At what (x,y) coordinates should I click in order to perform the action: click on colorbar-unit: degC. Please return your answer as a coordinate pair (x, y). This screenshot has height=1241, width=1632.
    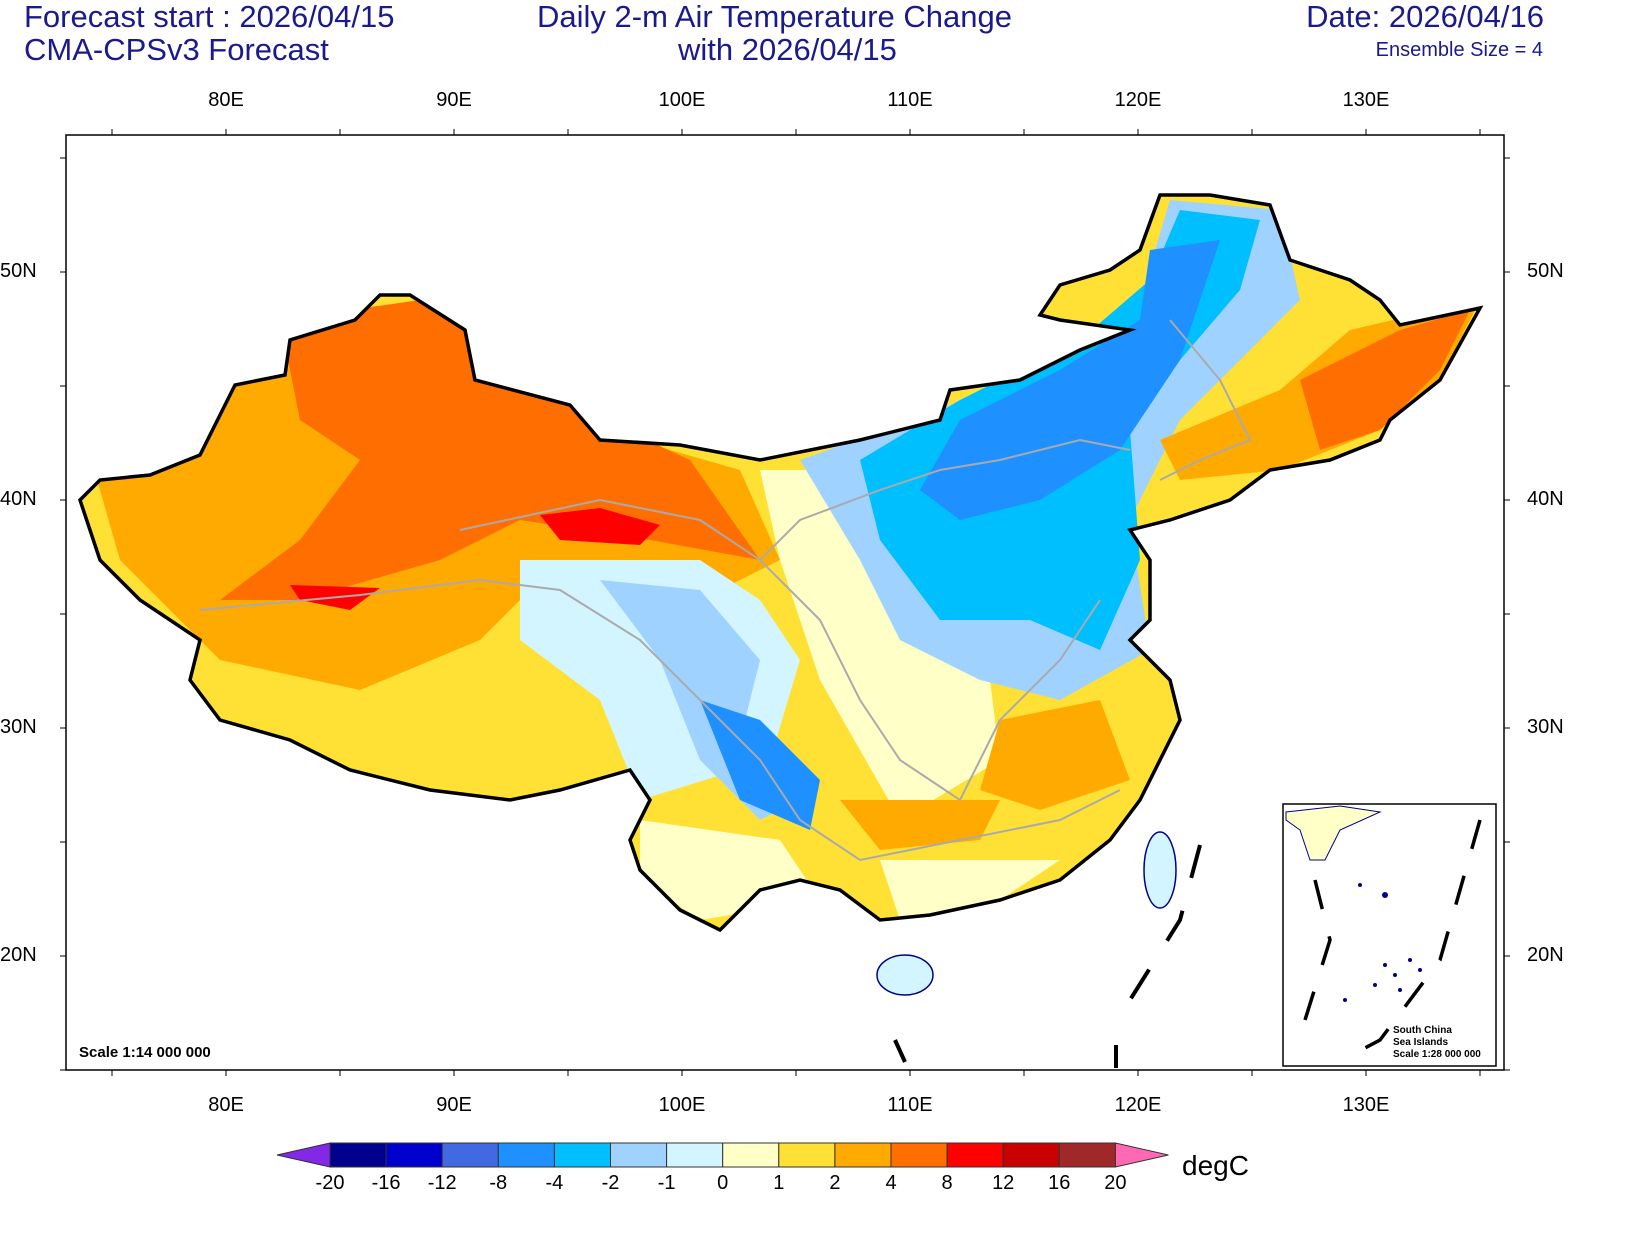
    Looking at the image, I should click on (1215, 1165).